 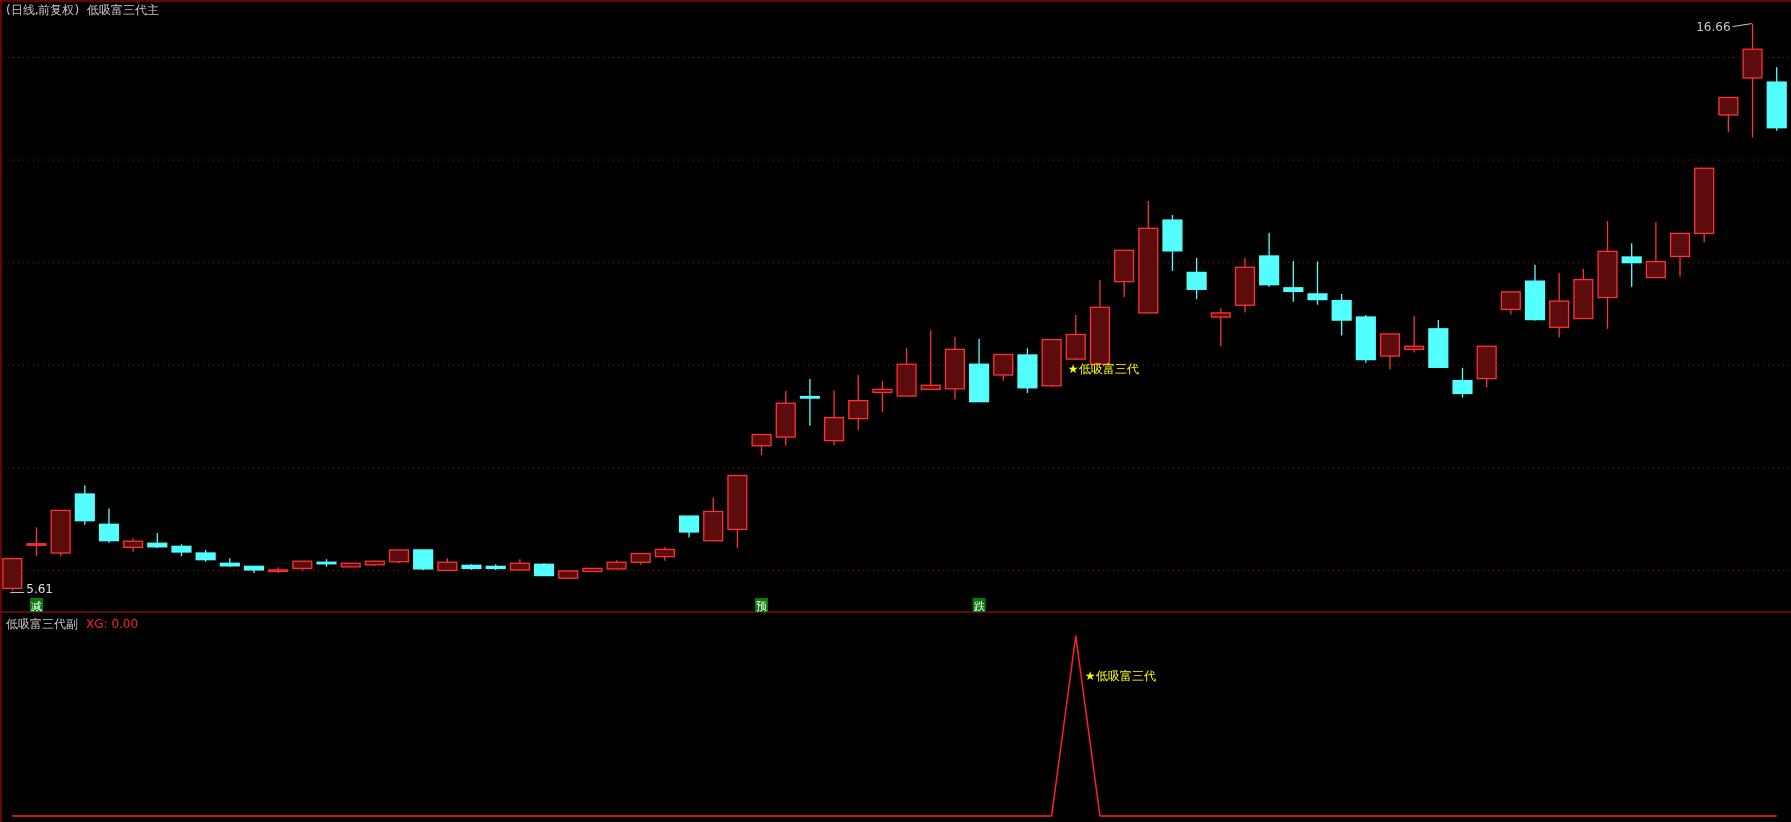 I want to click on chart-subtitle: 低吸富三代主, so click(x=123, y=10).